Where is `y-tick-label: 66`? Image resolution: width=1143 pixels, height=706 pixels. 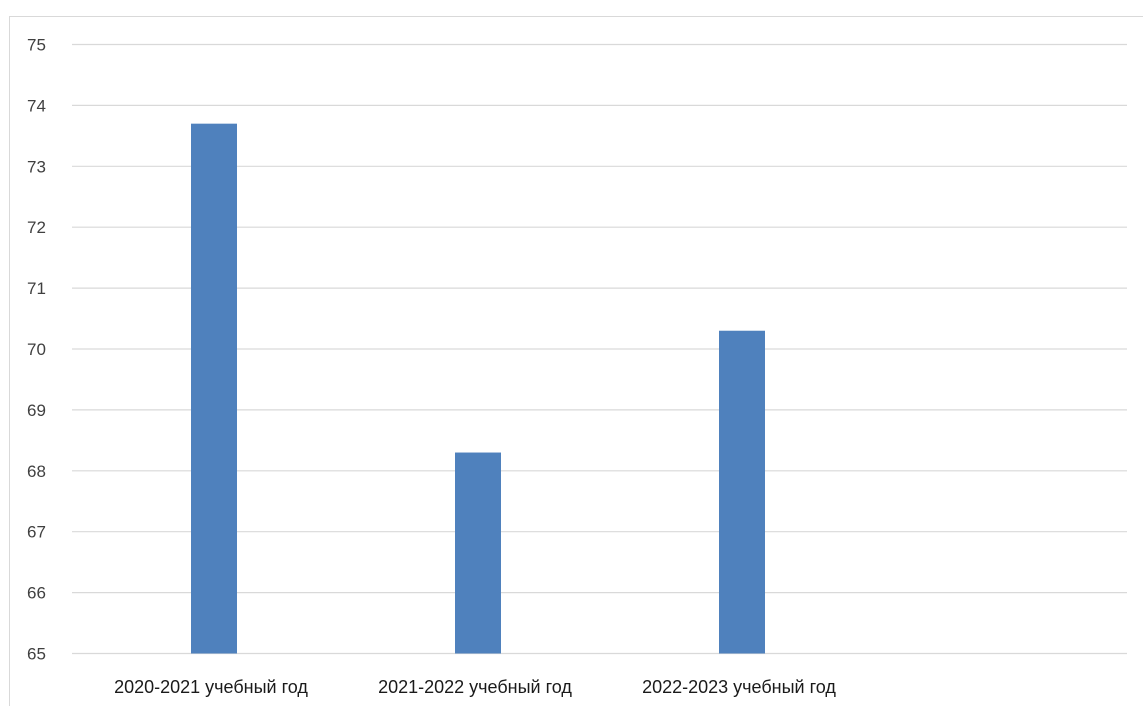 y-tick-label: 66 is located at coordinates (36, 593).